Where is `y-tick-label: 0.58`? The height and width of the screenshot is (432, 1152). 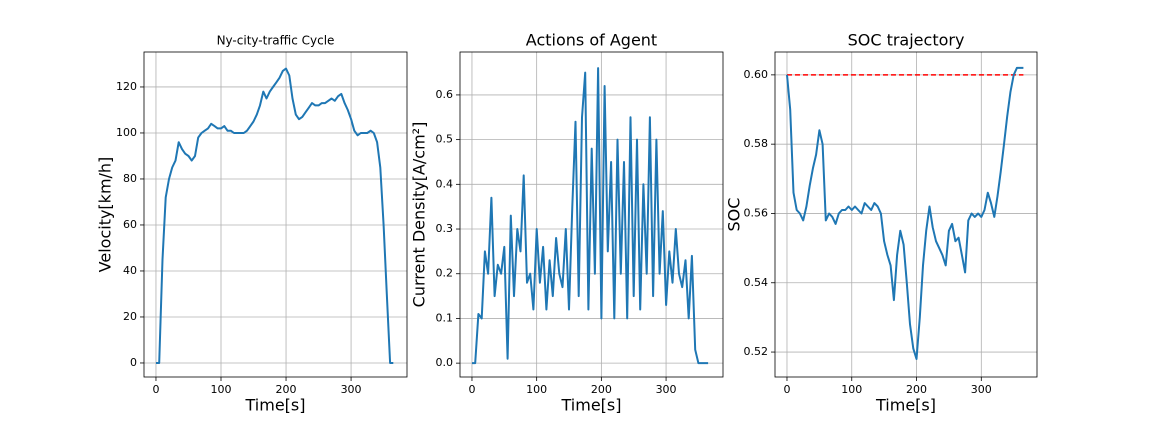
y-tick-label: 0.58 is located at coordinates (756, 143).